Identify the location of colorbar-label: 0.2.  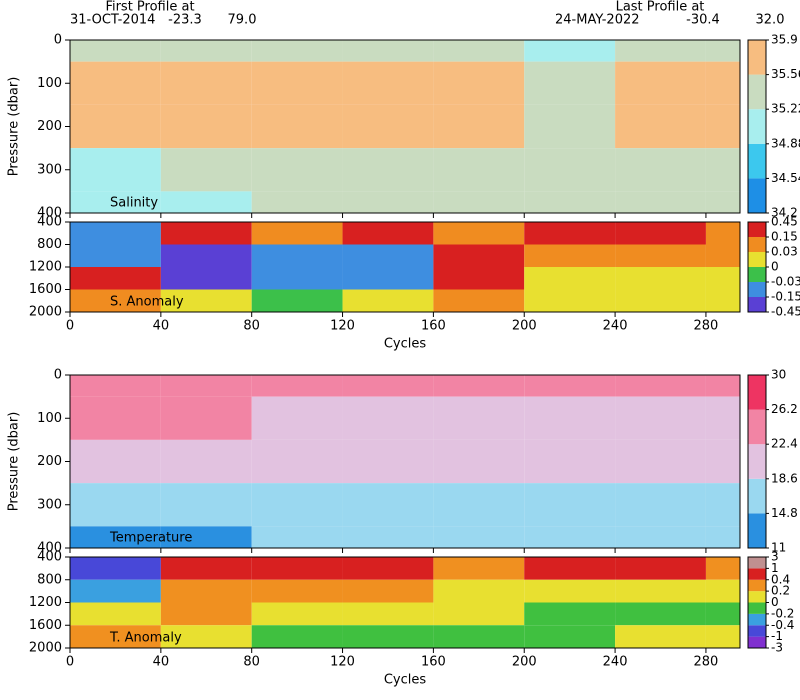
(780, 591).